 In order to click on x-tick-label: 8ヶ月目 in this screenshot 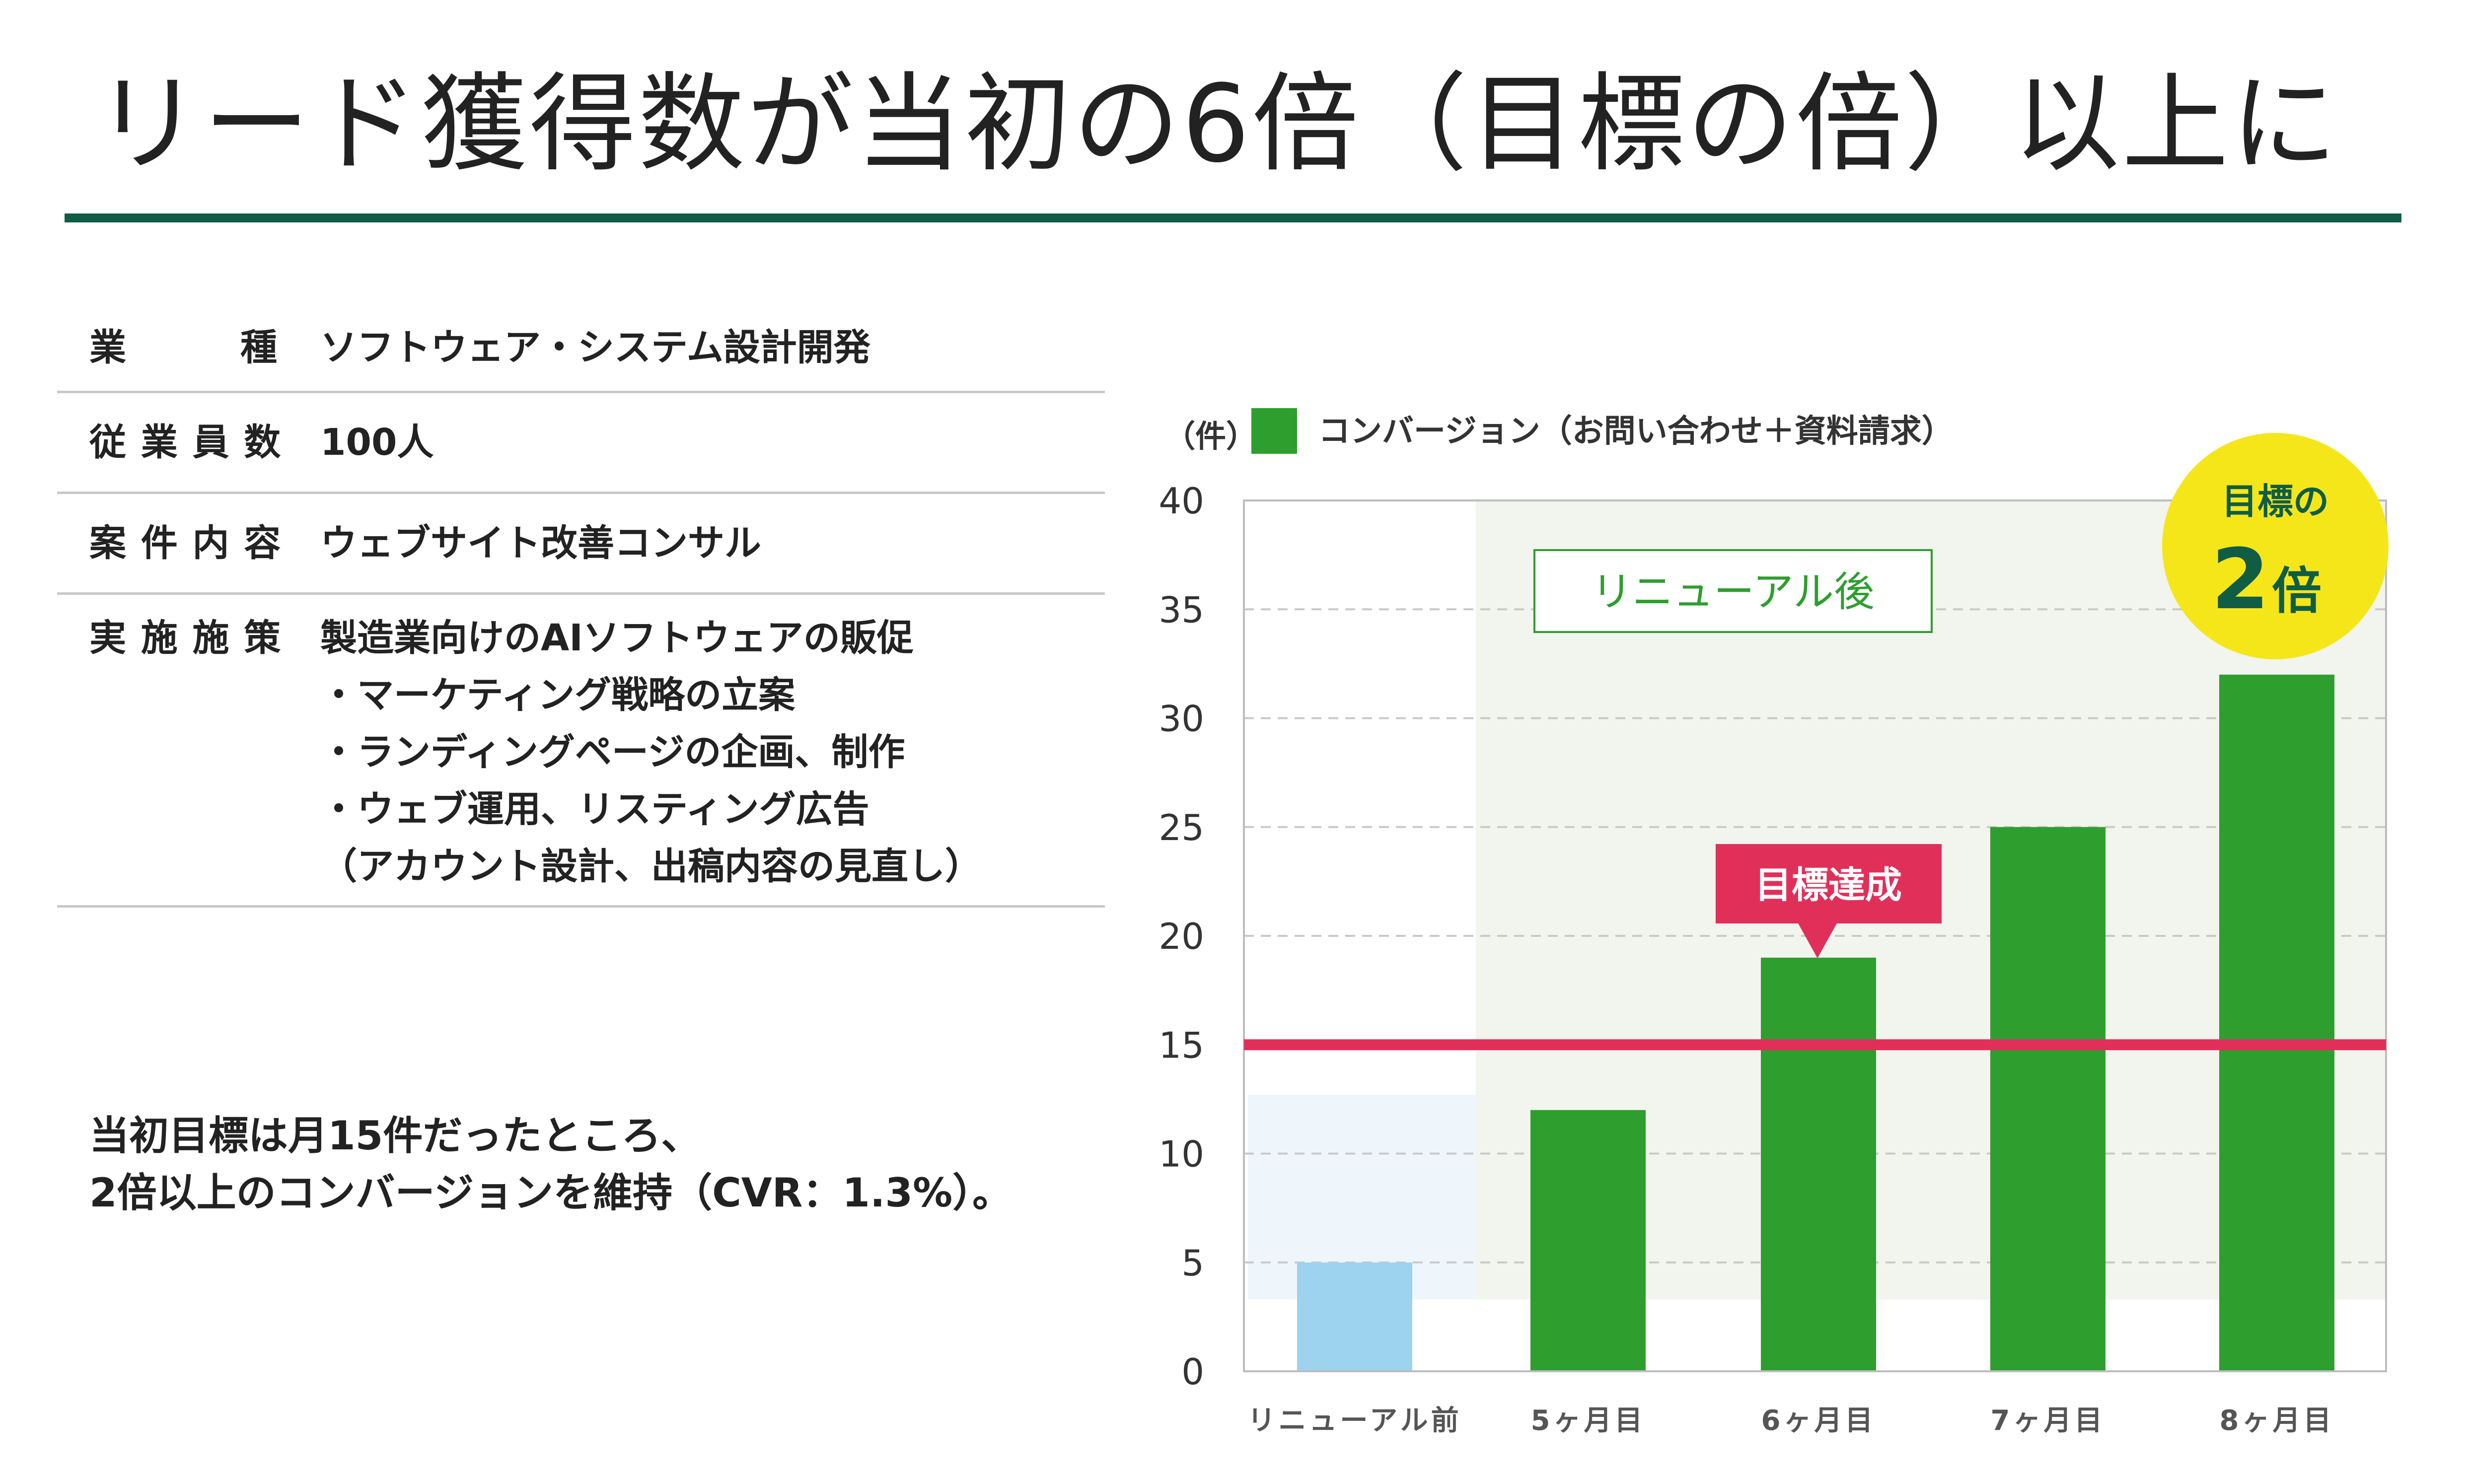, I will do `click(2277, 1421)`.